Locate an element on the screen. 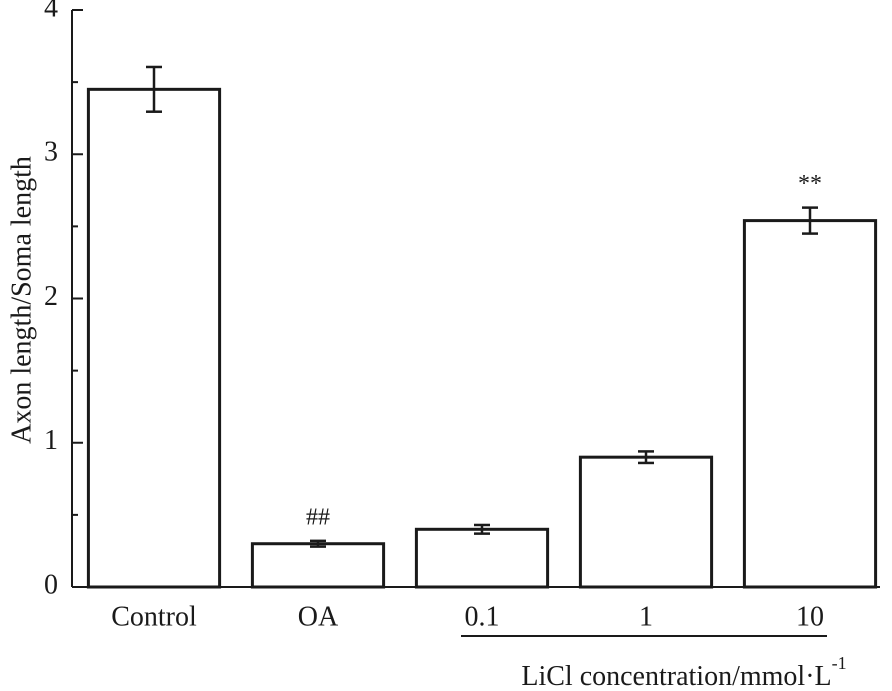 The width and height of the screenshot is (892, 691). group-label: LiCl concentration/mmol·L-1 is located at coordinates (683, 672).